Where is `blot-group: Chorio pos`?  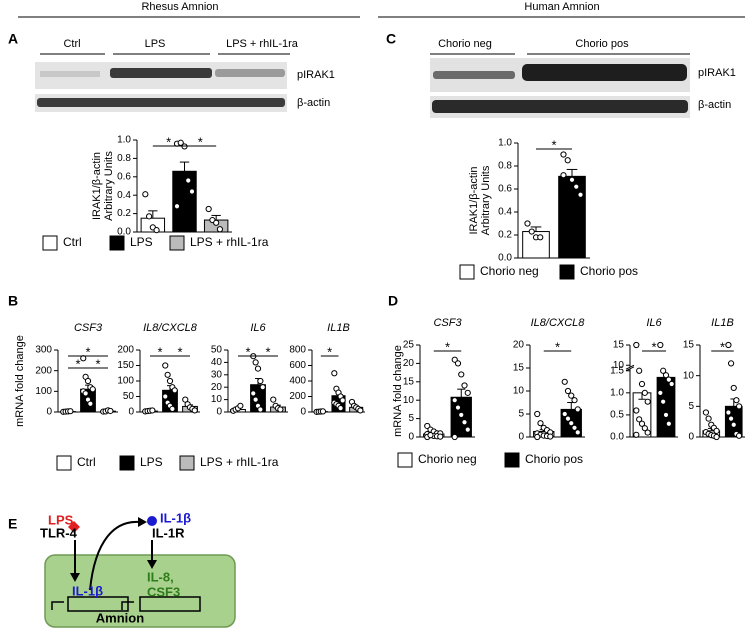
blot-group: Chorio pos is located at coordinates (602, 44).